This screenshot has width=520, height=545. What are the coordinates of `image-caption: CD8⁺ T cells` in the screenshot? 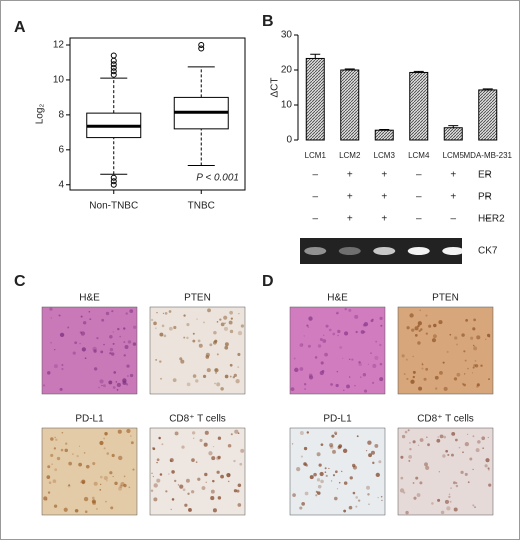 It's located at (197, 419).